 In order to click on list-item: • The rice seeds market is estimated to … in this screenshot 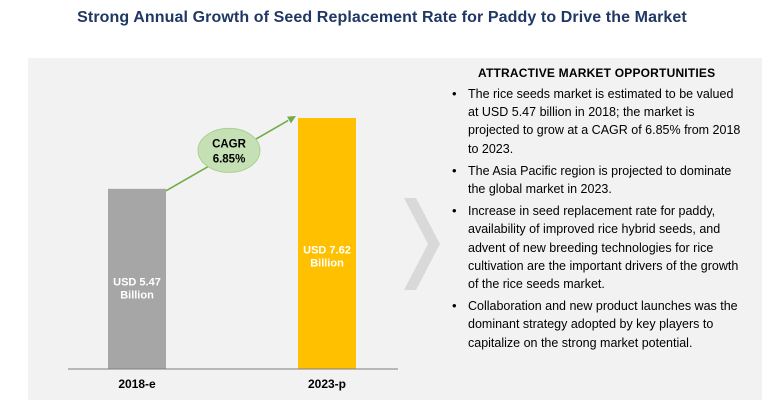, I will do `click(596, 121)`.